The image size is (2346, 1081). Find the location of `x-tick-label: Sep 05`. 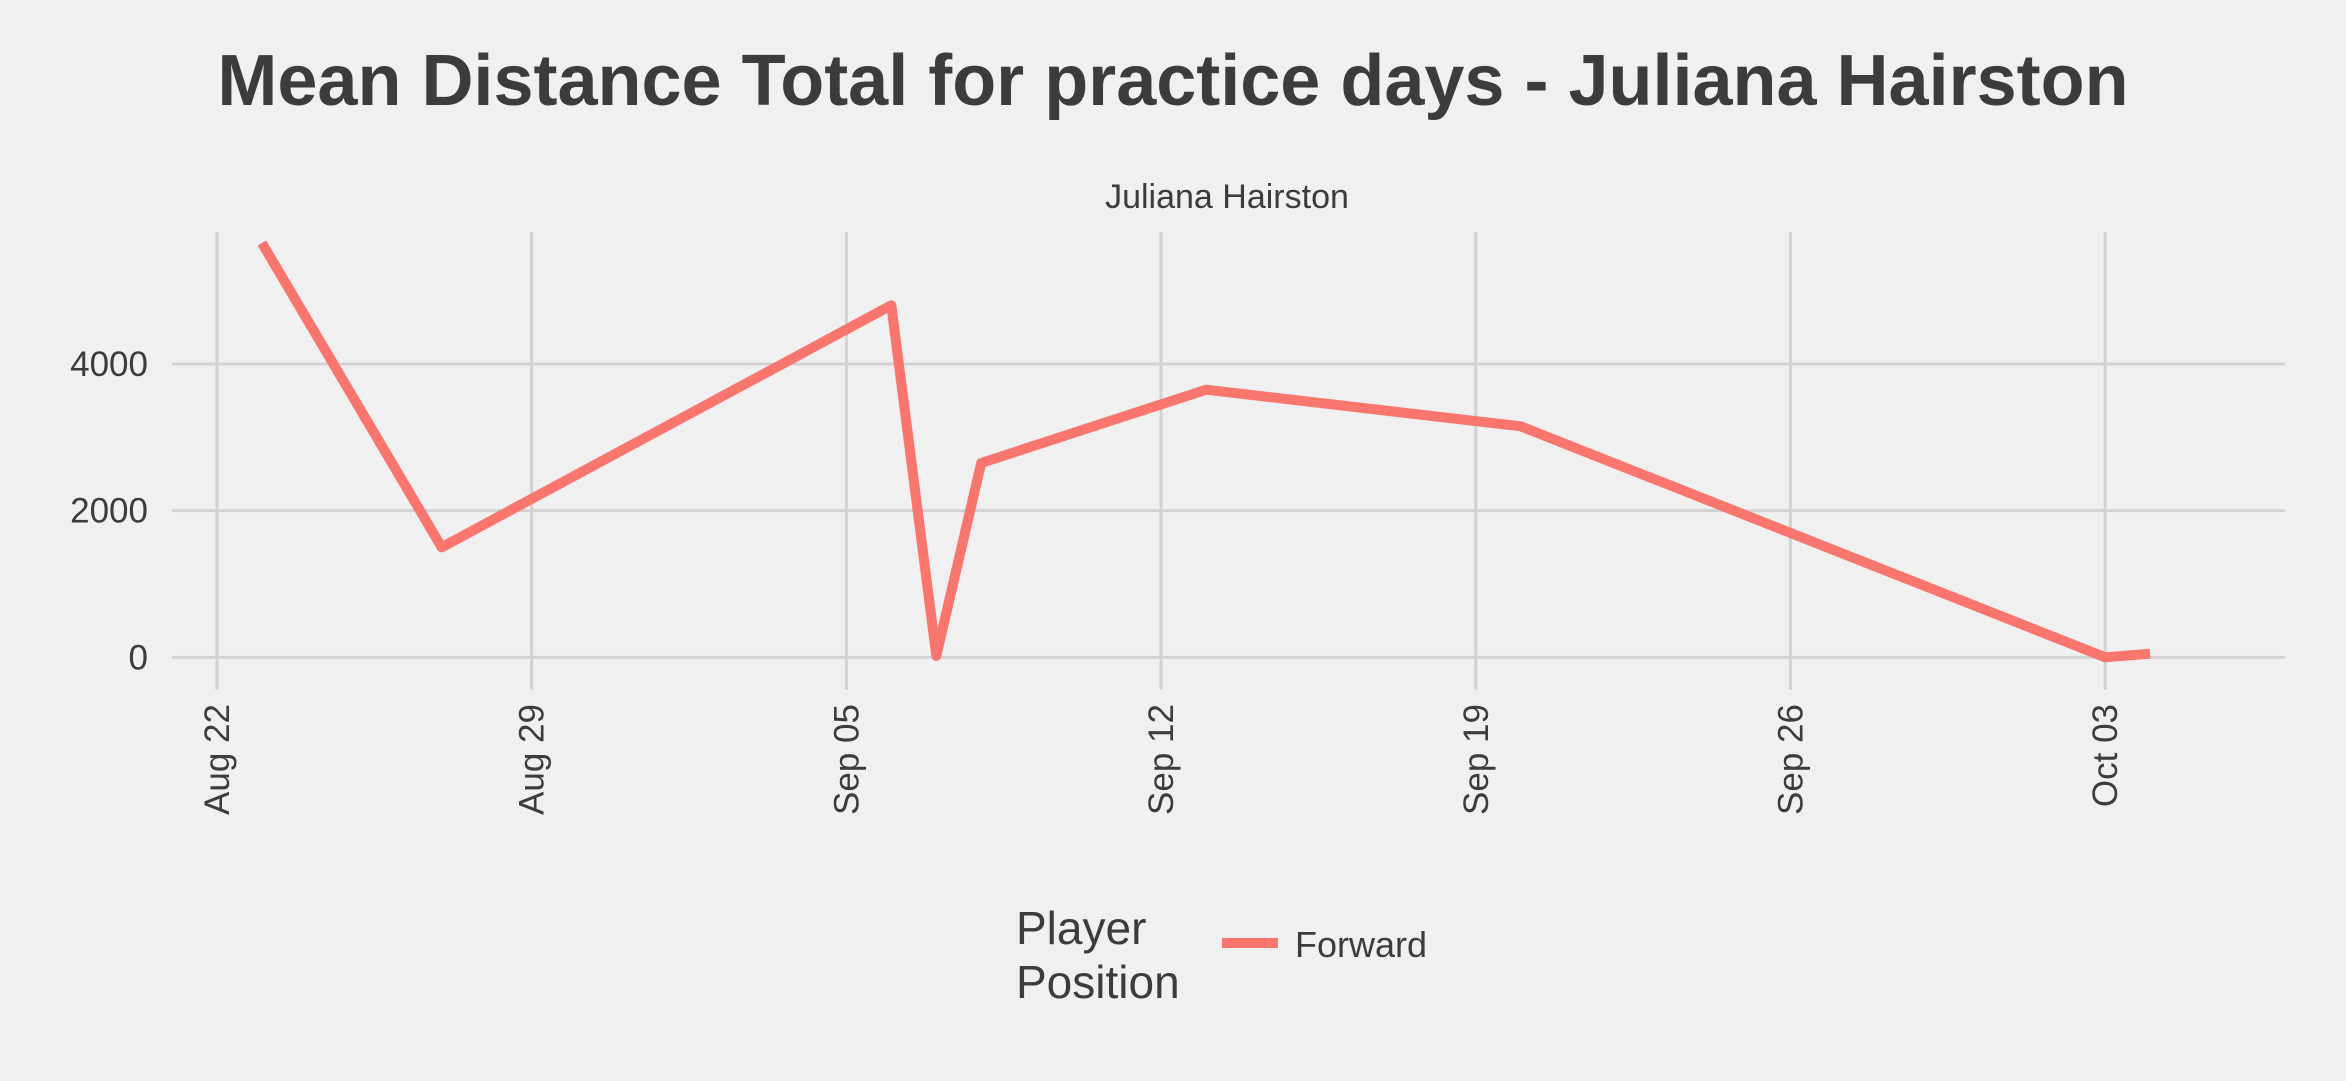

x-tick-label: Sep 05 is located at coordinates (846, 759).